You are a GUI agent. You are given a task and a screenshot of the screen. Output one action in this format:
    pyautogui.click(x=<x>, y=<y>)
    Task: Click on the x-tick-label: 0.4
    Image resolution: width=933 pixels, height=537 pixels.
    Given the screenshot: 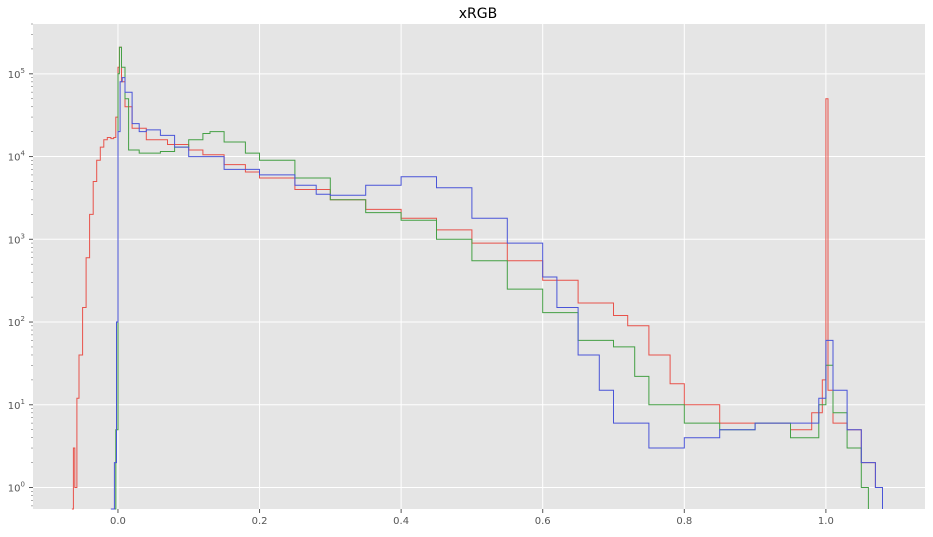 What is the action you would take?
    pyautogui.click(x=401, y=521)
    